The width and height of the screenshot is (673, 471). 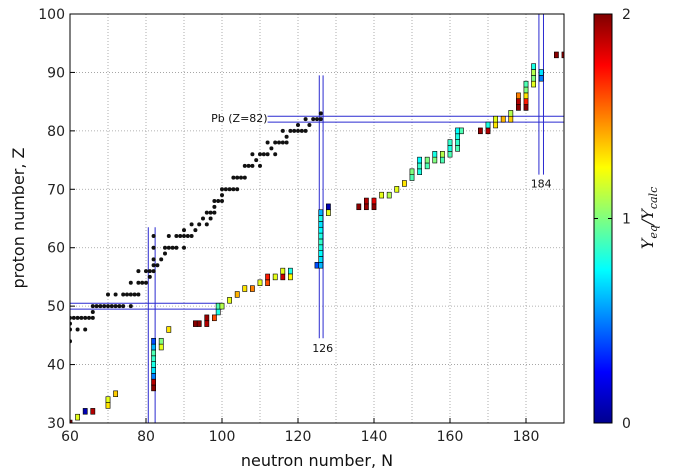 I want to click on x-tick-label: 160, so click(x=450, y=437).